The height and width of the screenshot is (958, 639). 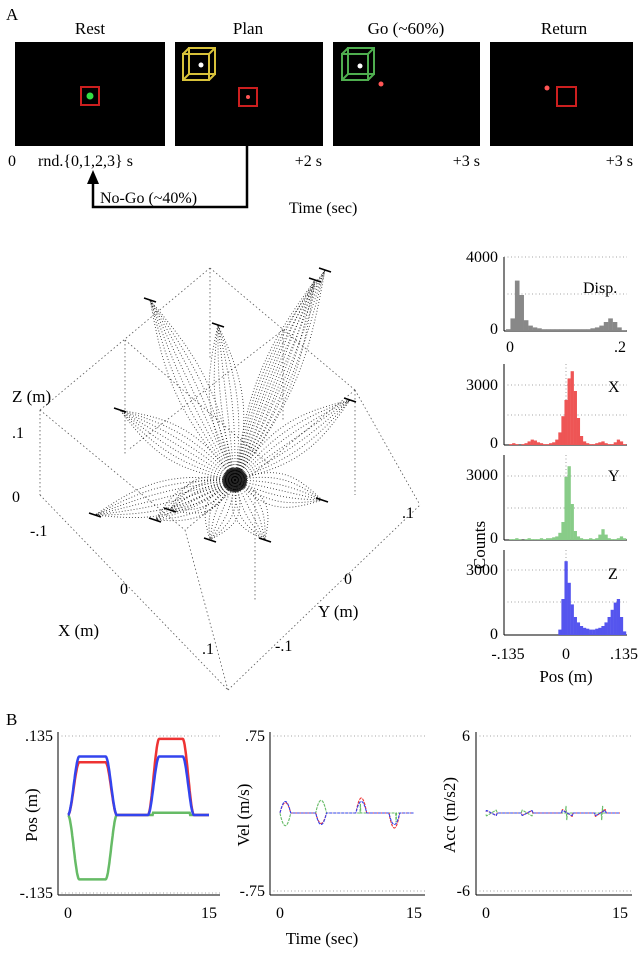 I want to click on pos-ylabel: Pos (m), so click(x=31, y=814).